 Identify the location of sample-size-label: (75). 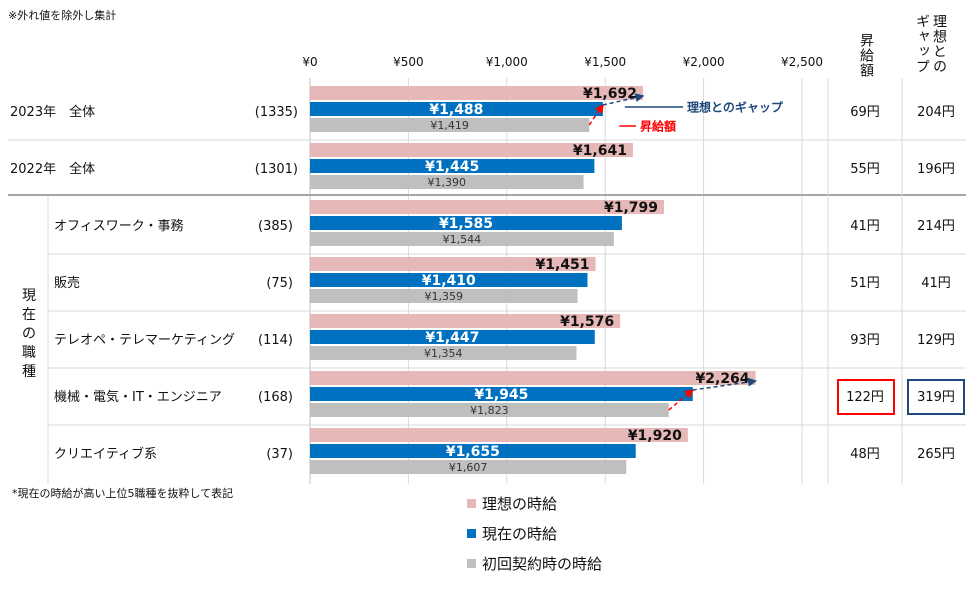
(279, 283).